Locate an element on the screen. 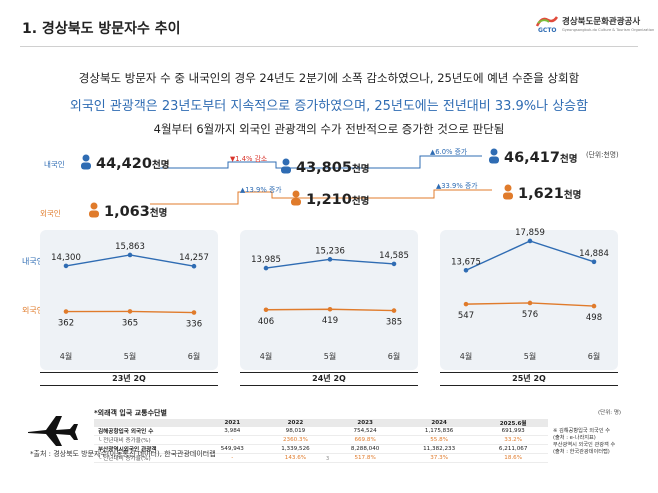 The image size is (658, 493). table-cell: 55.8% is located at coordinates (439, 440).